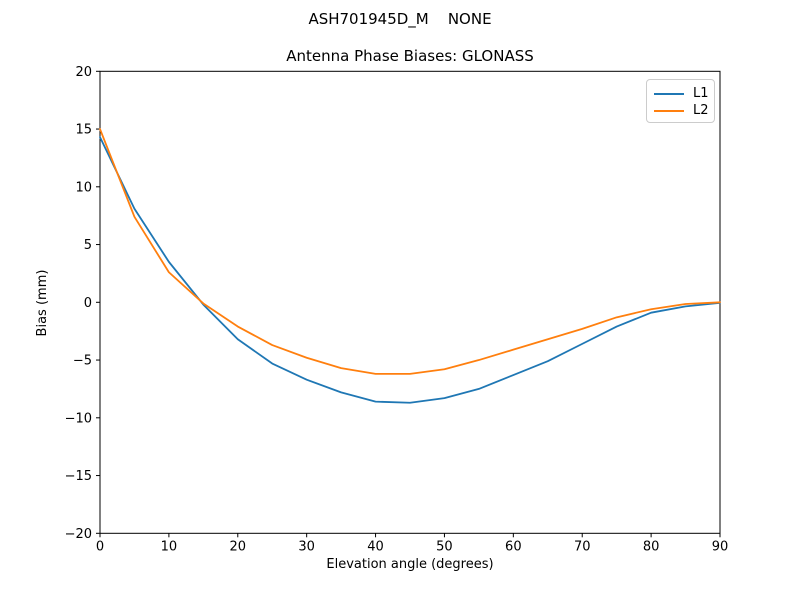 The image size is (800, 600). I want to click on y-tick-label: 20, so click(83, 72).